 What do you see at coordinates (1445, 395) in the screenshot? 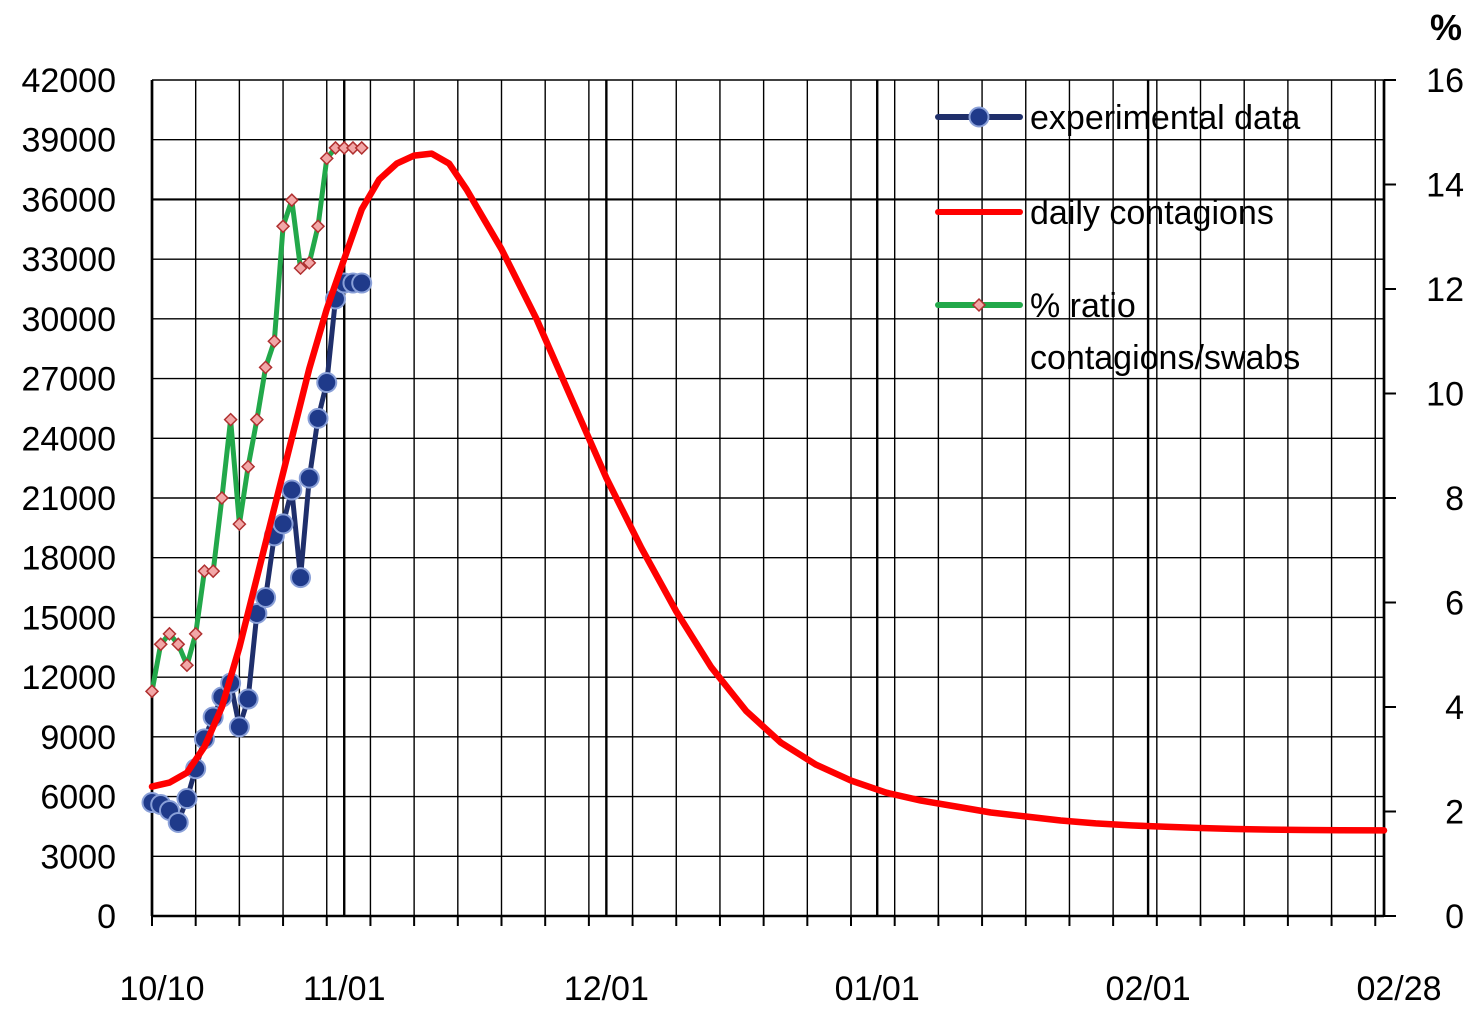
I see `y2-tick-label: 10` at bounding box center [1445, 395].